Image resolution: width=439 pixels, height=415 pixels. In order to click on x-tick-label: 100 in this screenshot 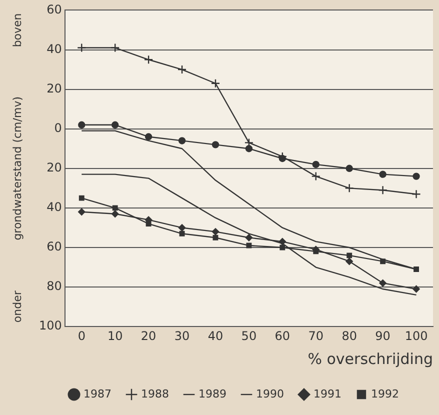, I will do `click(416, 335)`.